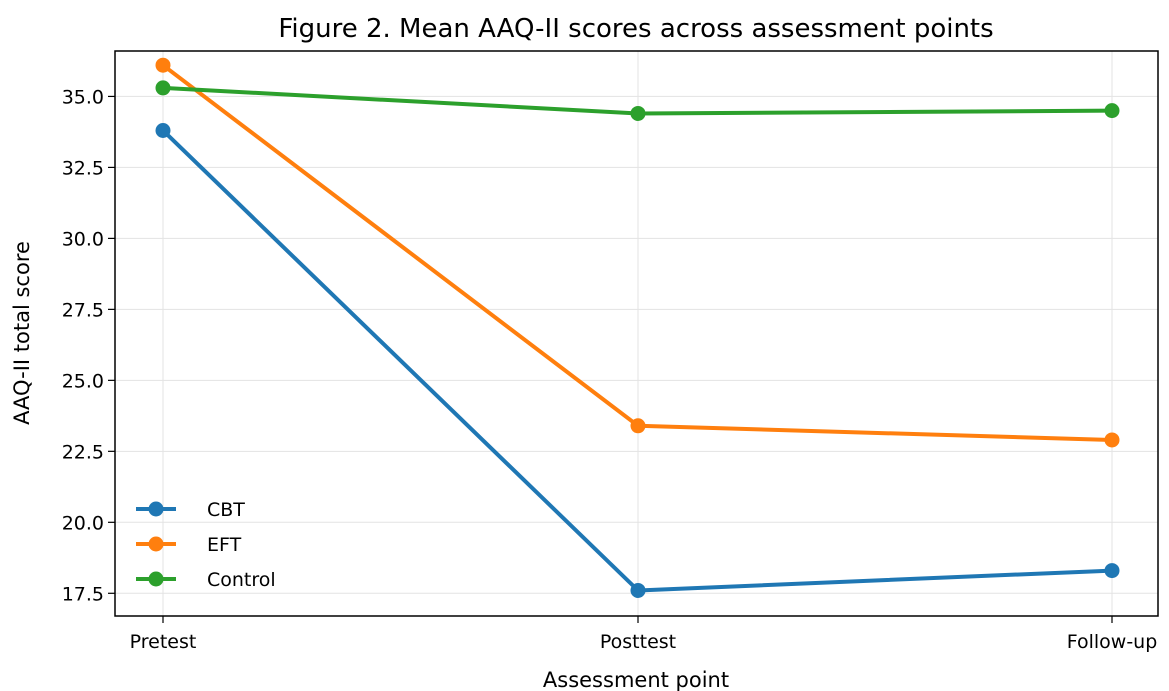 The height and width of the screenshot is (691, 1169). Describe the element at coordinates (224, 545) in the screenshot. I see `legend-label: EFT` at that location.